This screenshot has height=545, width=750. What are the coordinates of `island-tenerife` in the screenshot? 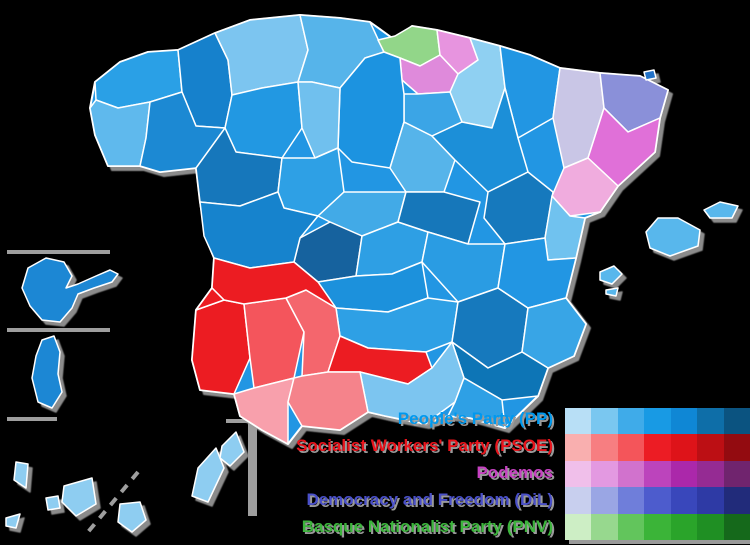 It's located at (79, 497).